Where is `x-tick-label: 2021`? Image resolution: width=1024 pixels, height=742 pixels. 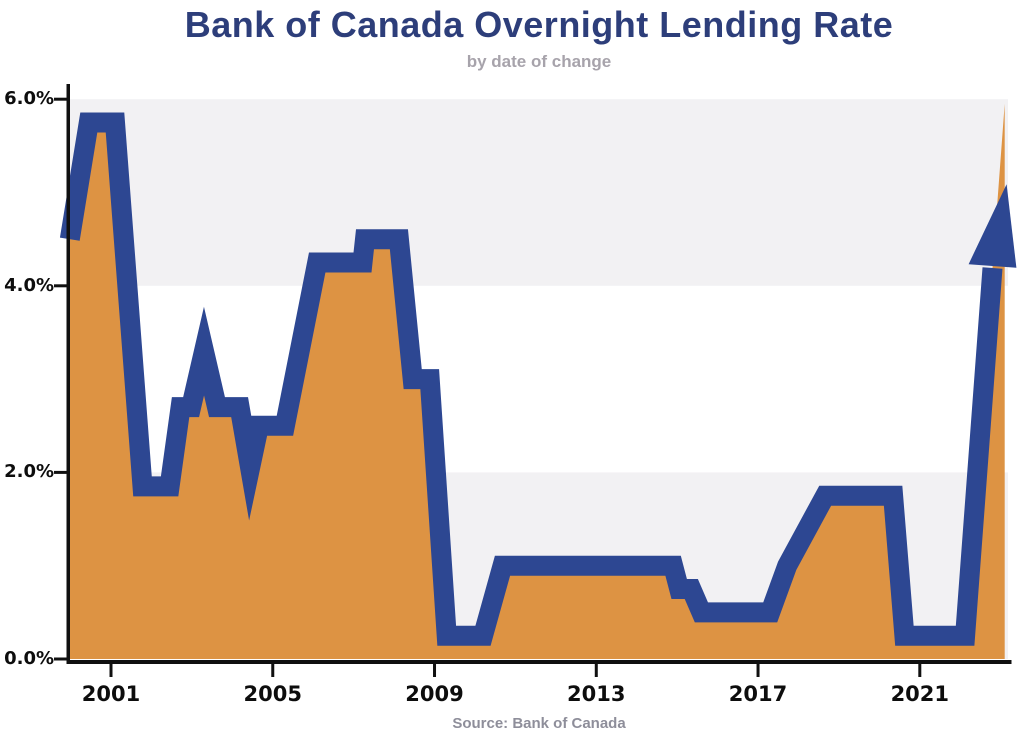
x-tick-label: 2021 is located at coordinates (920, 694).